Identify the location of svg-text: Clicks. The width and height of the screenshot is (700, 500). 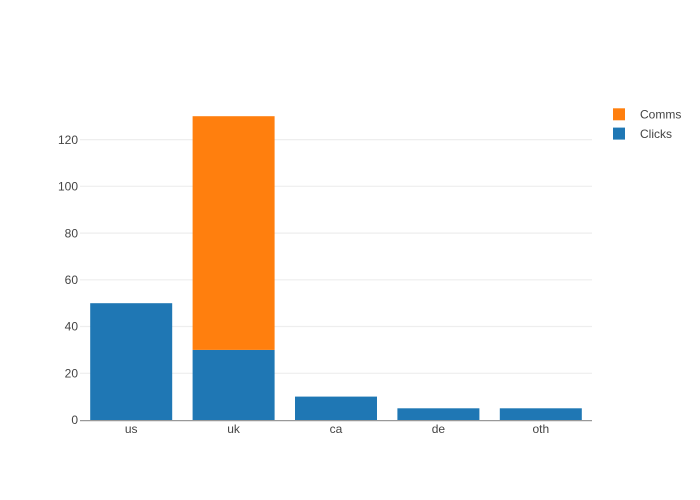
(656, 134).